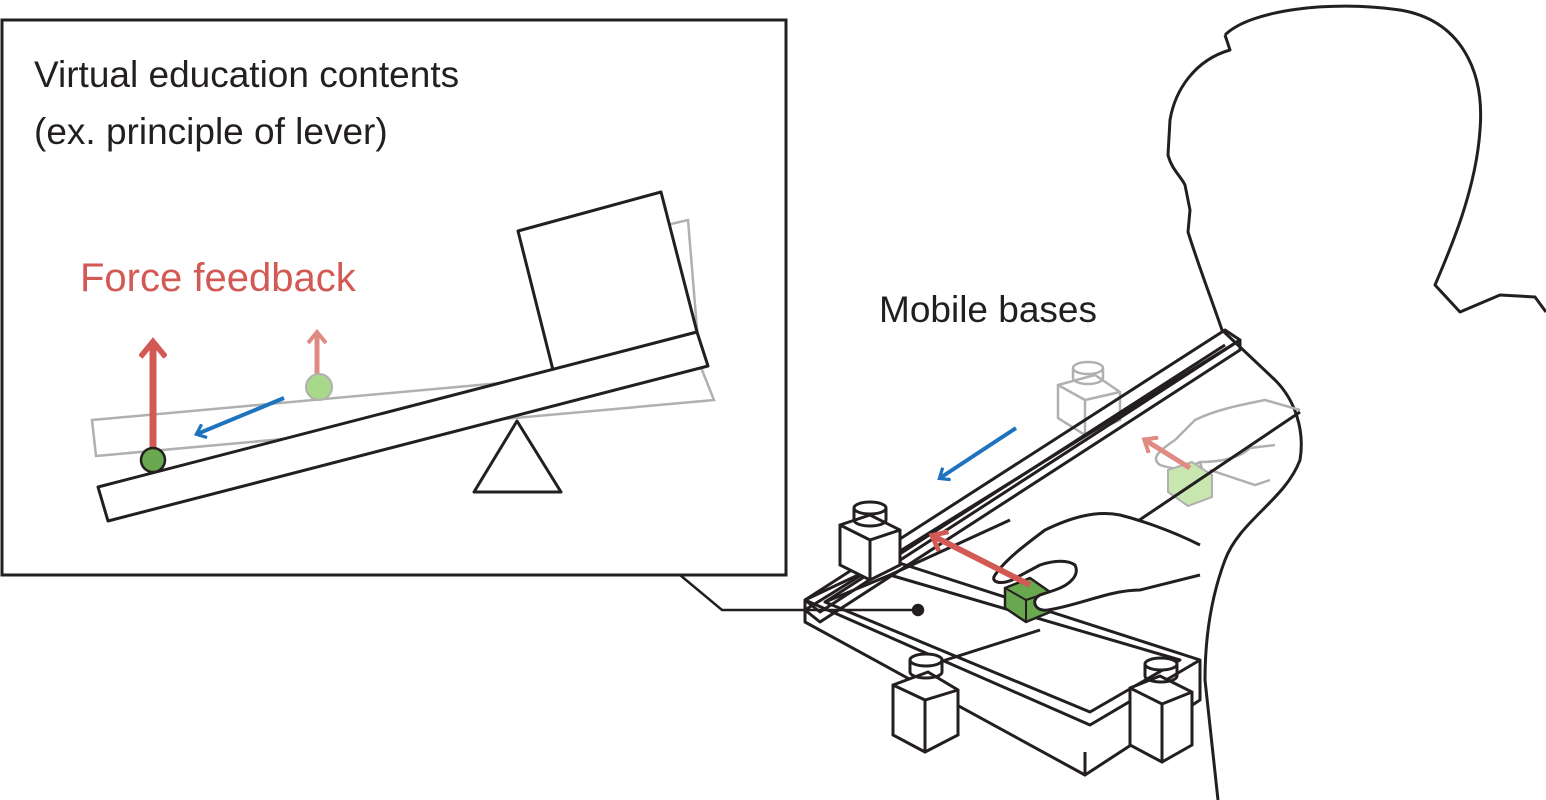 Image resolution: width=1546 pixels, height=800 pixels. I want to click on lever-board-3d, so click(1052, 476).